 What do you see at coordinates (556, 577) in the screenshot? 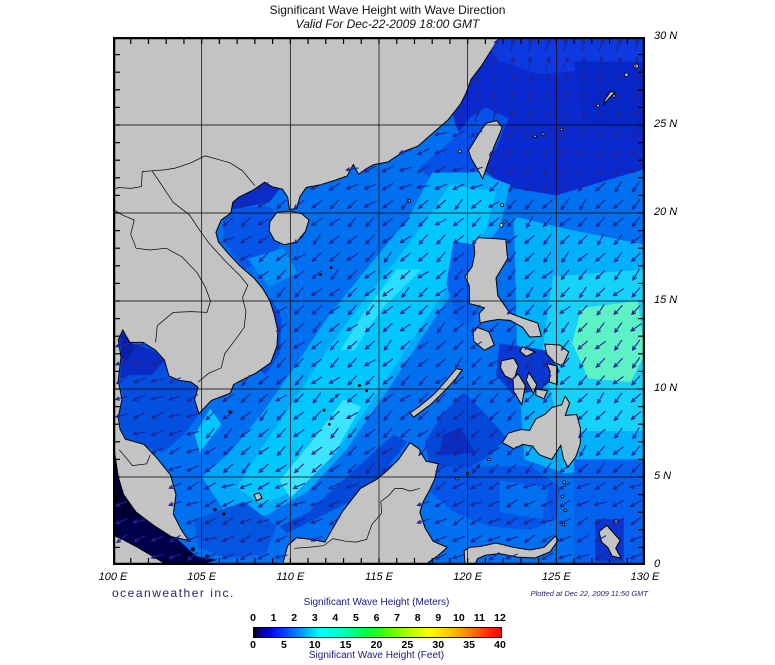
I see `lon-tick-label: 125 E` at bounding box center [556, 577].